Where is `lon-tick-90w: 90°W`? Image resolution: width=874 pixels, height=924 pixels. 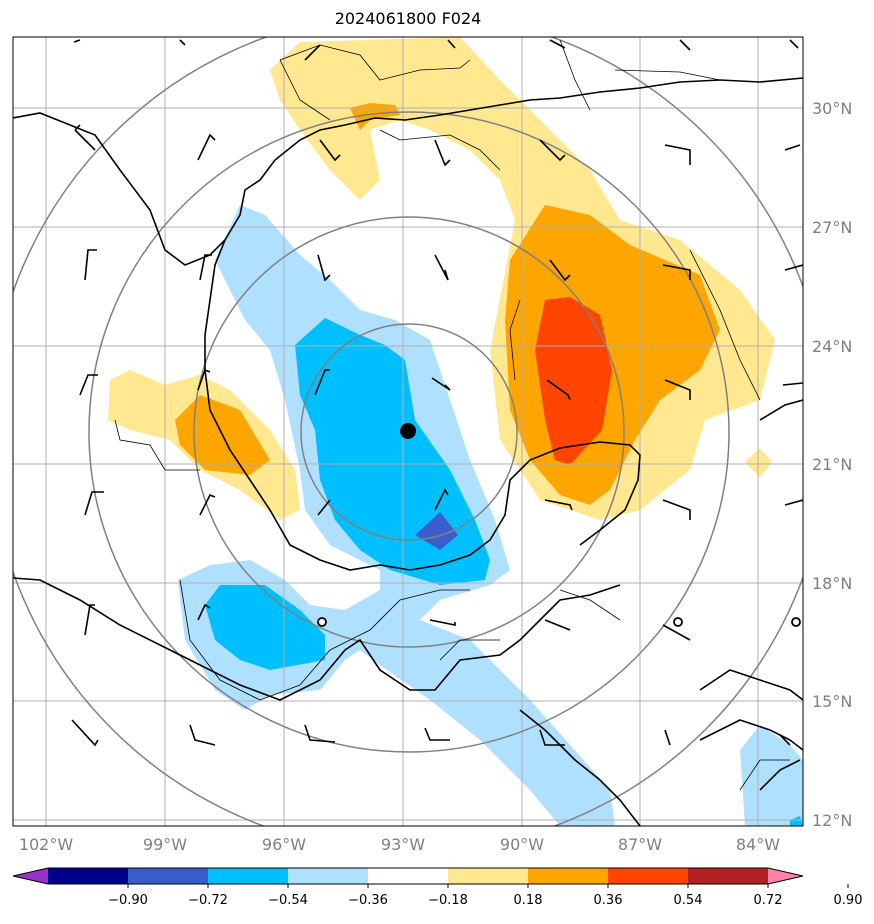
lon-tick-90w: 90°W is located at coordinates (522, 844).